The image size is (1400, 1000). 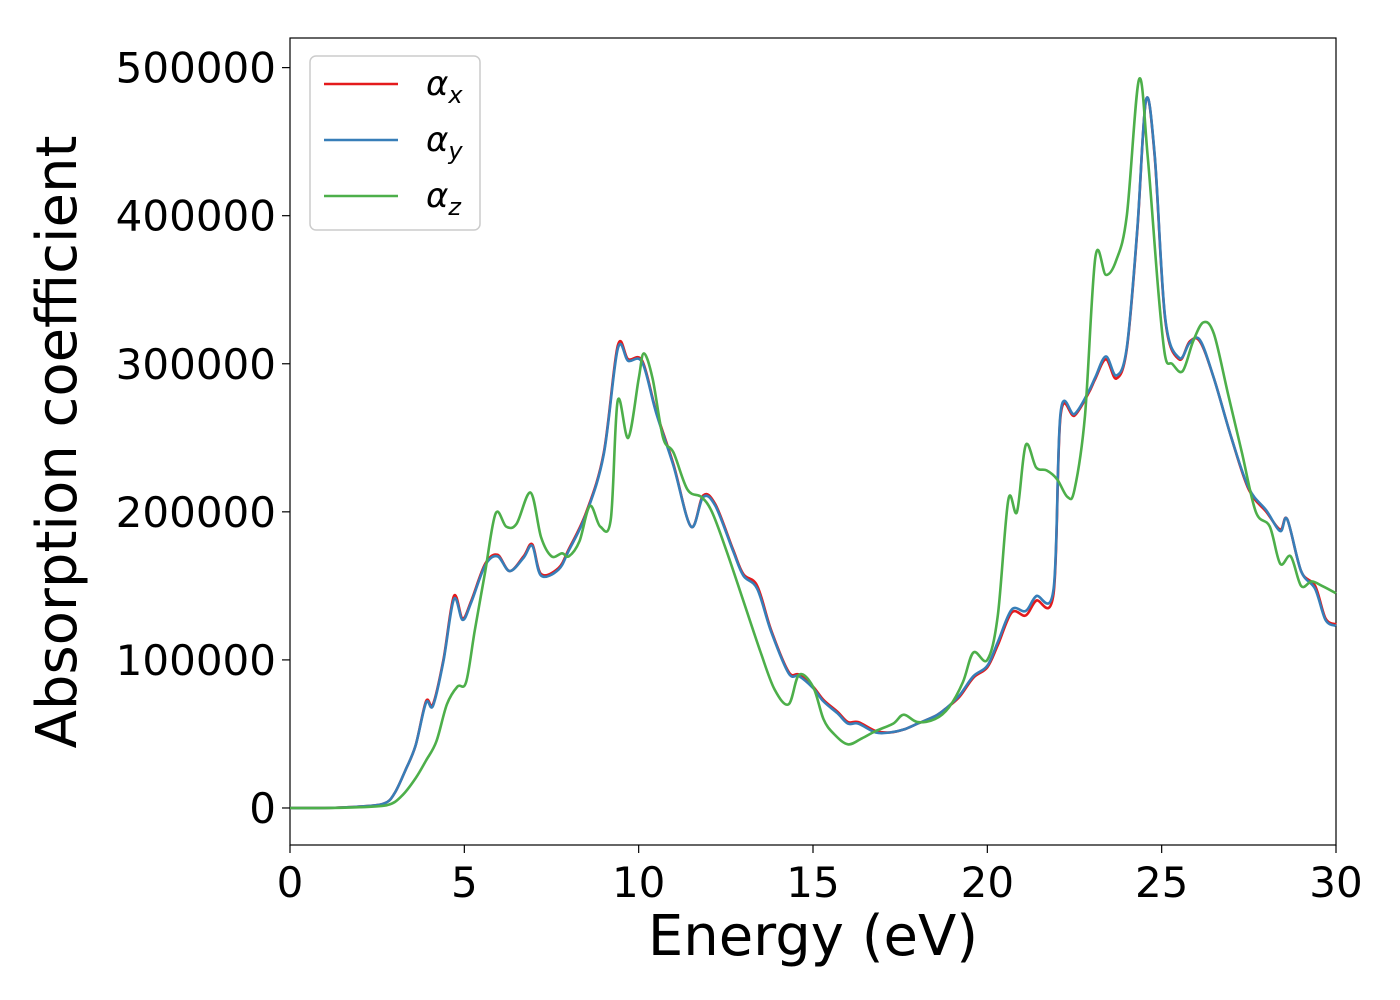 I want to click on x-tick-label: 20, so click(x=987, y=882).